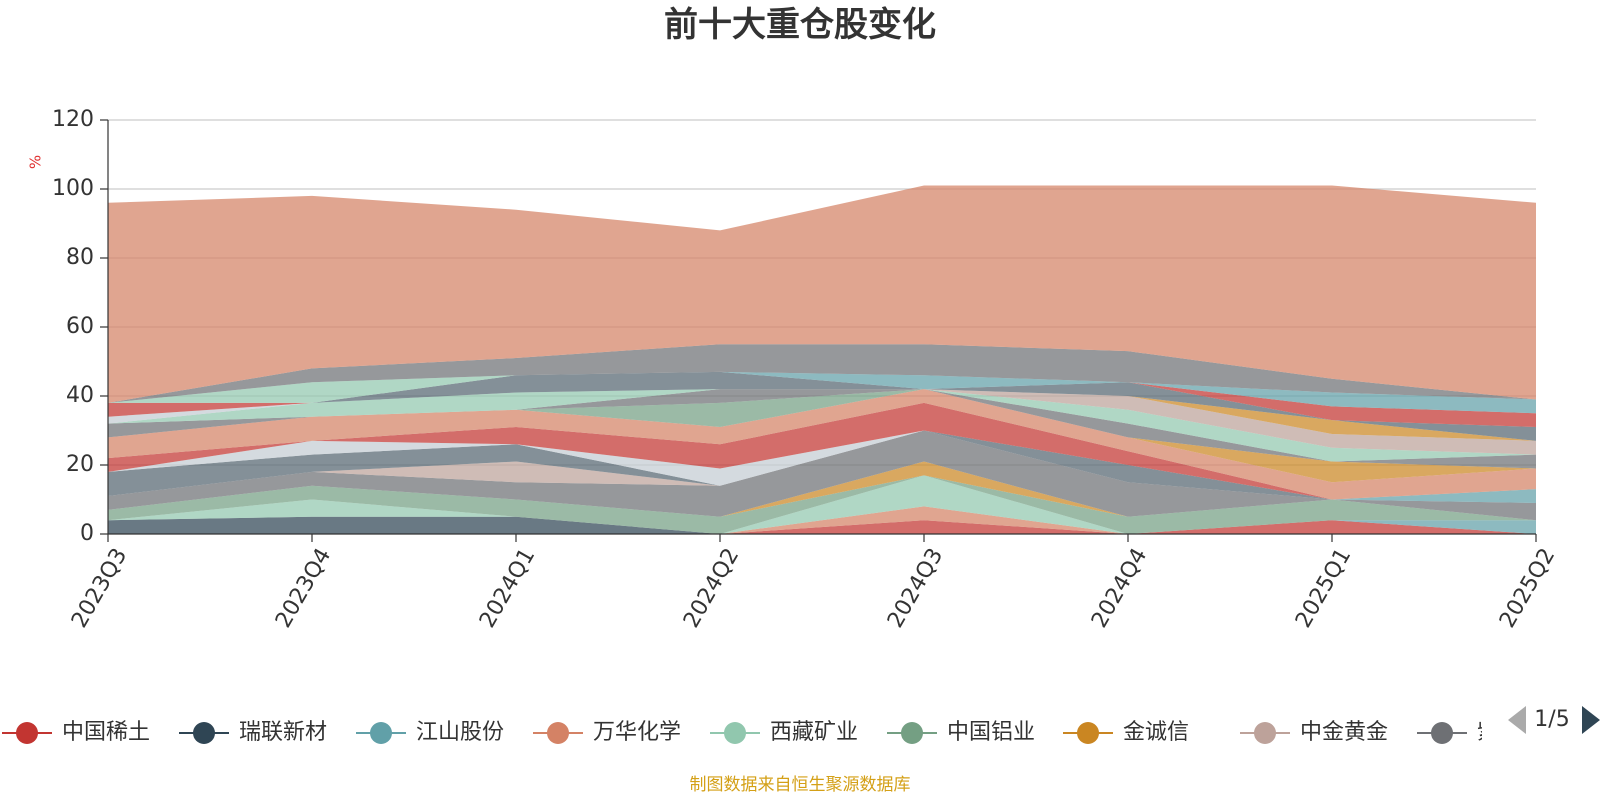  Describe the element at coordinates (36, 162) in the screenshot. I see `y-axis-unit: %` at that location.